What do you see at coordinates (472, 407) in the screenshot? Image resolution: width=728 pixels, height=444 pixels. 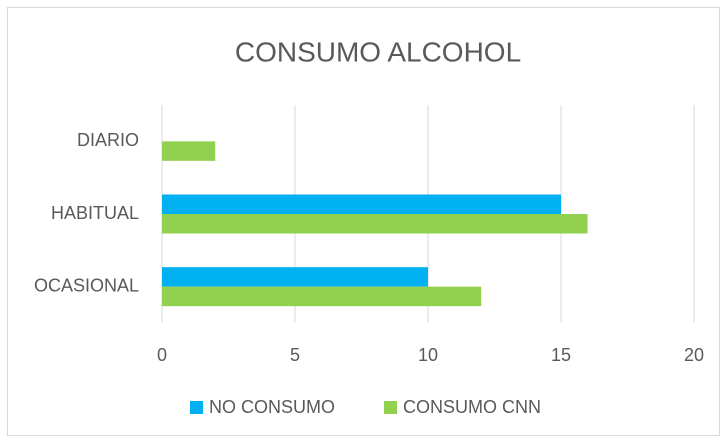 I see `legend-label: CONSUMO CNN` at bounding box center [472, 407].